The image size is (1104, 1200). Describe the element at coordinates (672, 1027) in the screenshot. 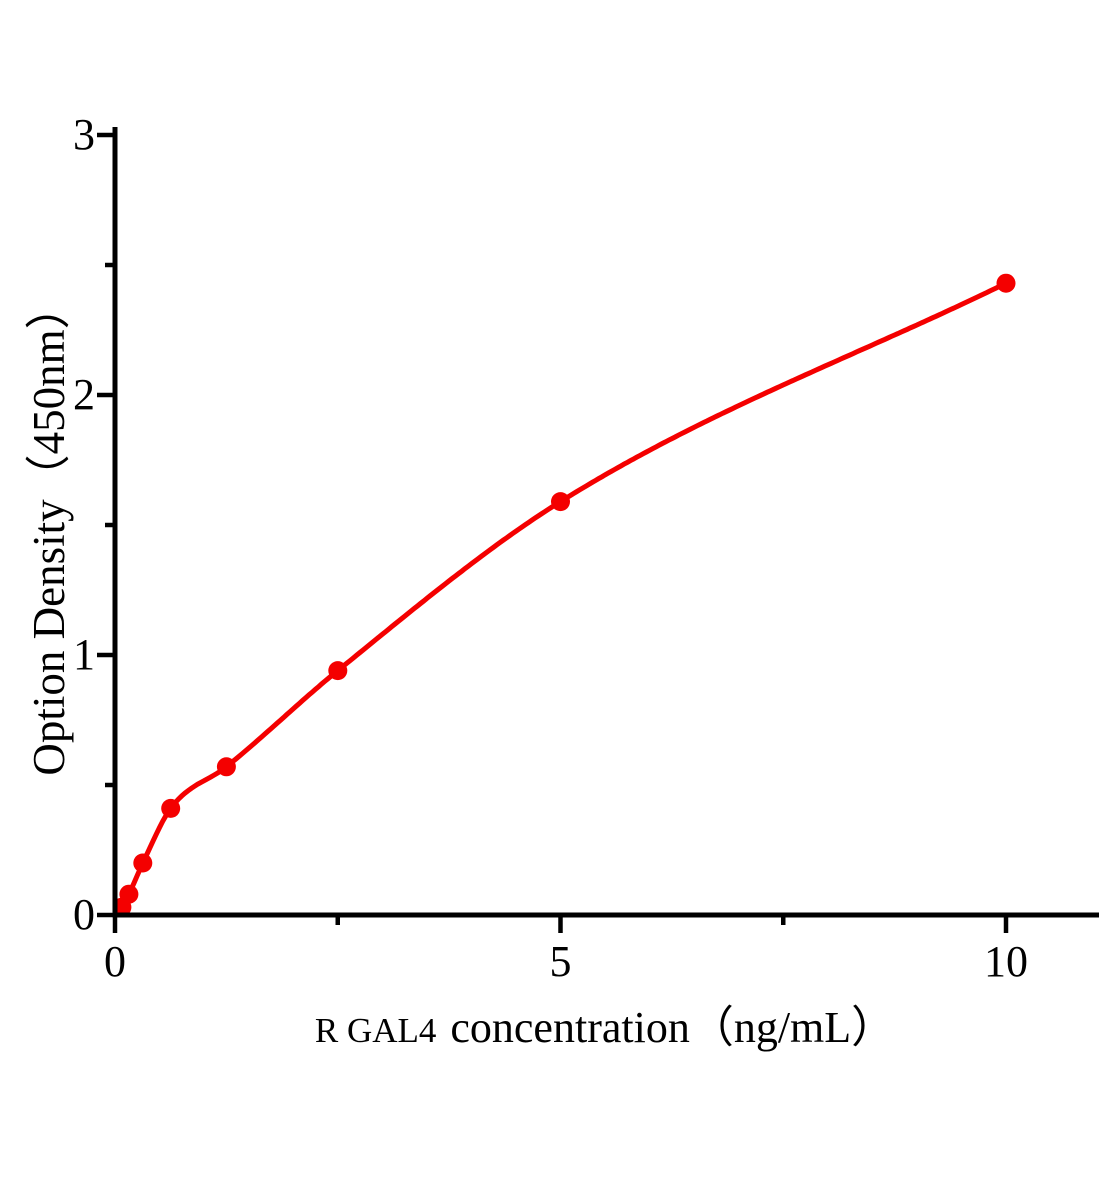

I see `x-axis-title-main: concentration（ng/mL）` at that location.